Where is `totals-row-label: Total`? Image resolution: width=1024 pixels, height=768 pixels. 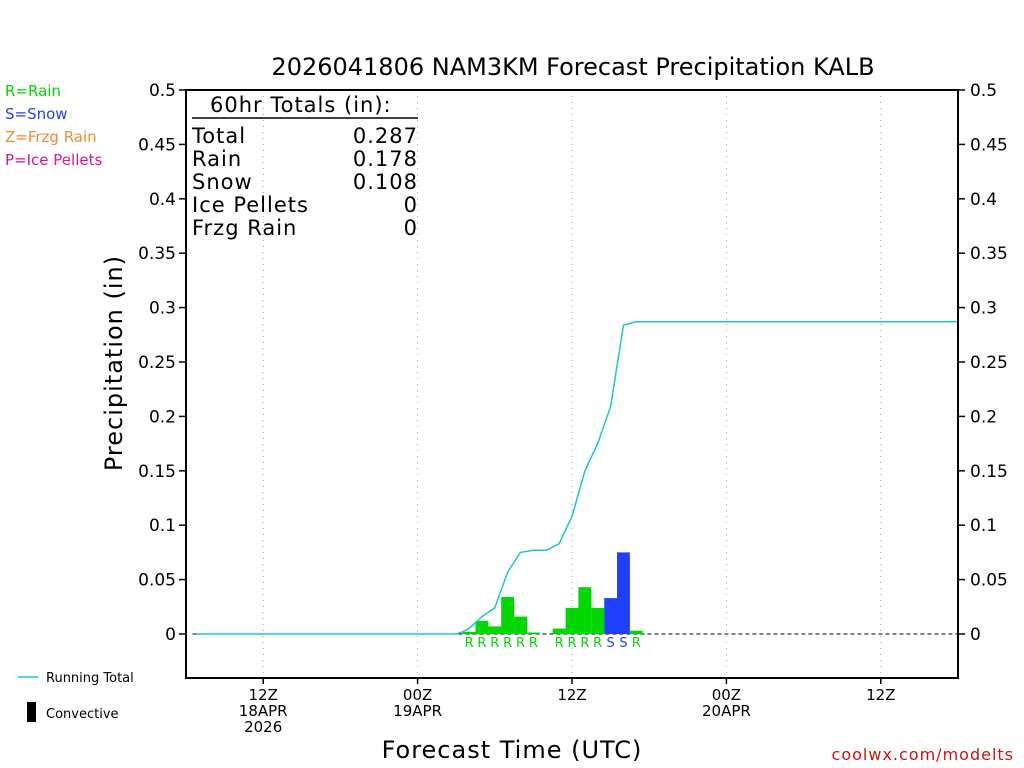
totals-row-label: Total is located at coordinates (218, 136).